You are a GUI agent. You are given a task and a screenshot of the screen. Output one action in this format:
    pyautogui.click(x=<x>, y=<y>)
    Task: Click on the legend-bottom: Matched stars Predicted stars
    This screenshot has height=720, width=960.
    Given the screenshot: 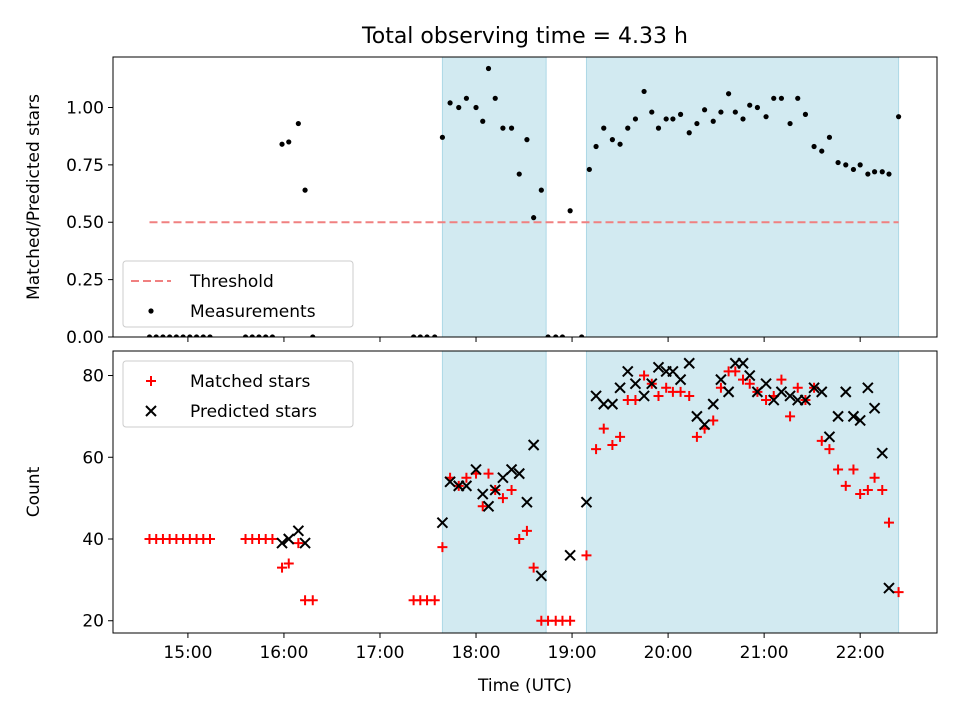 What is the action you would take?
    pyautogui.click(x=238, y=394)
    